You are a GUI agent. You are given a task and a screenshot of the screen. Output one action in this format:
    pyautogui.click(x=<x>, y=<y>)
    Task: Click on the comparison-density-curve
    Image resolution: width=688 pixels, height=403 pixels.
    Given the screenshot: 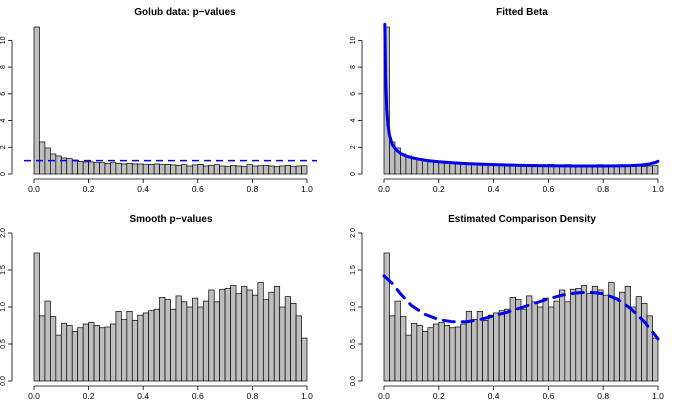 What is the action you would take?
    pyautogui.click(x=521, y=307)
    